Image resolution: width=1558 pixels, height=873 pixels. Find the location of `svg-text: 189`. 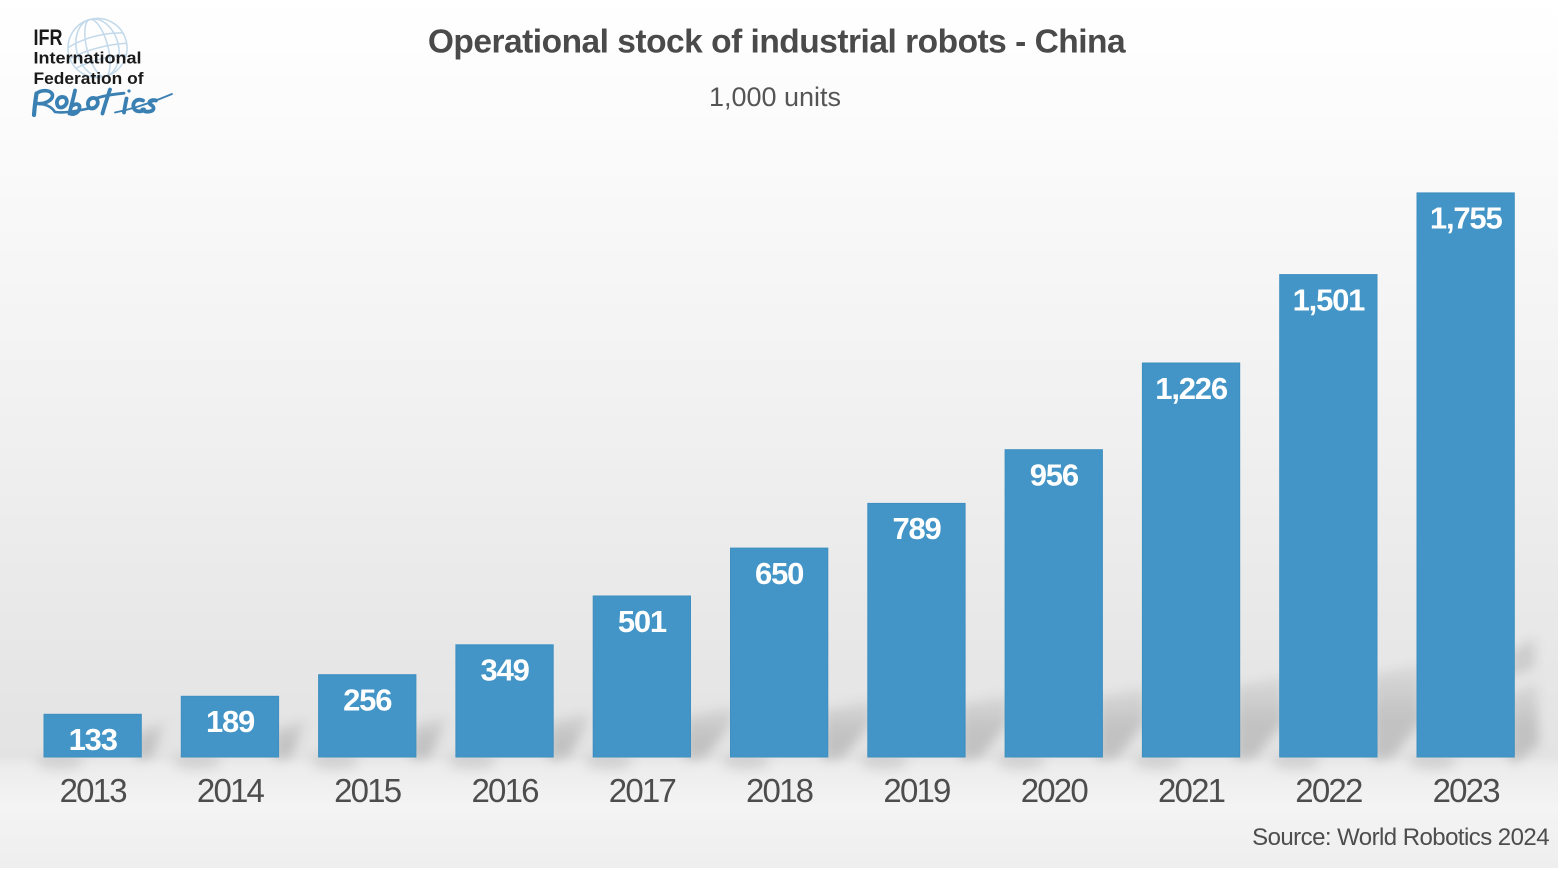

svg-text: 189 is located at coordinates (230, 721).